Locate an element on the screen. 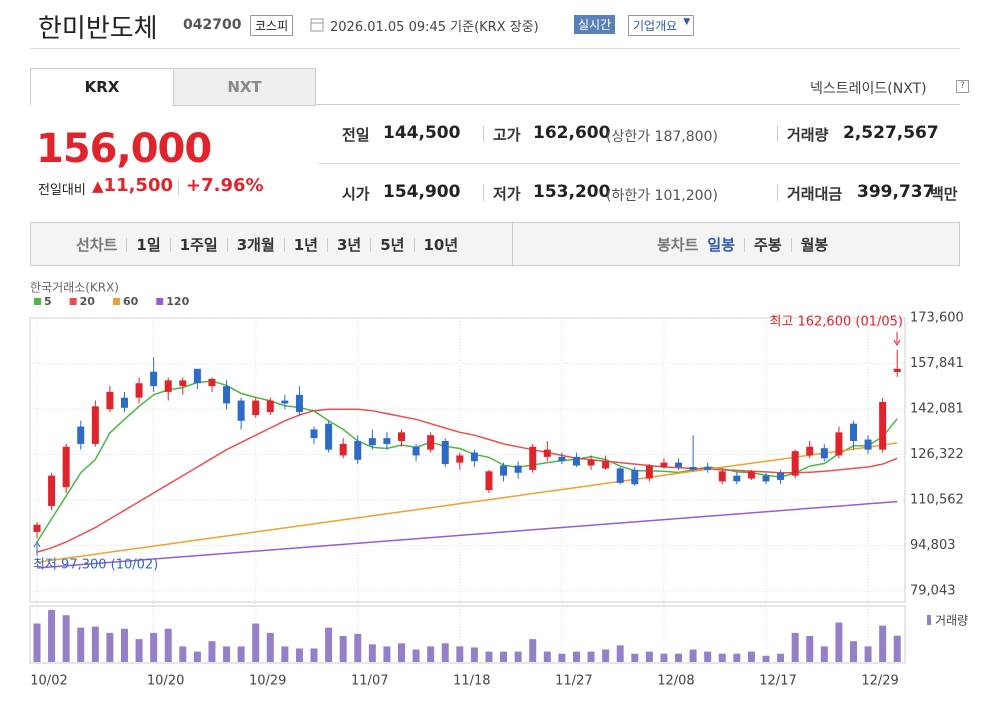 The width and height of the screenshot is (988, 705). tab-line is located at coordinates (637, 104).